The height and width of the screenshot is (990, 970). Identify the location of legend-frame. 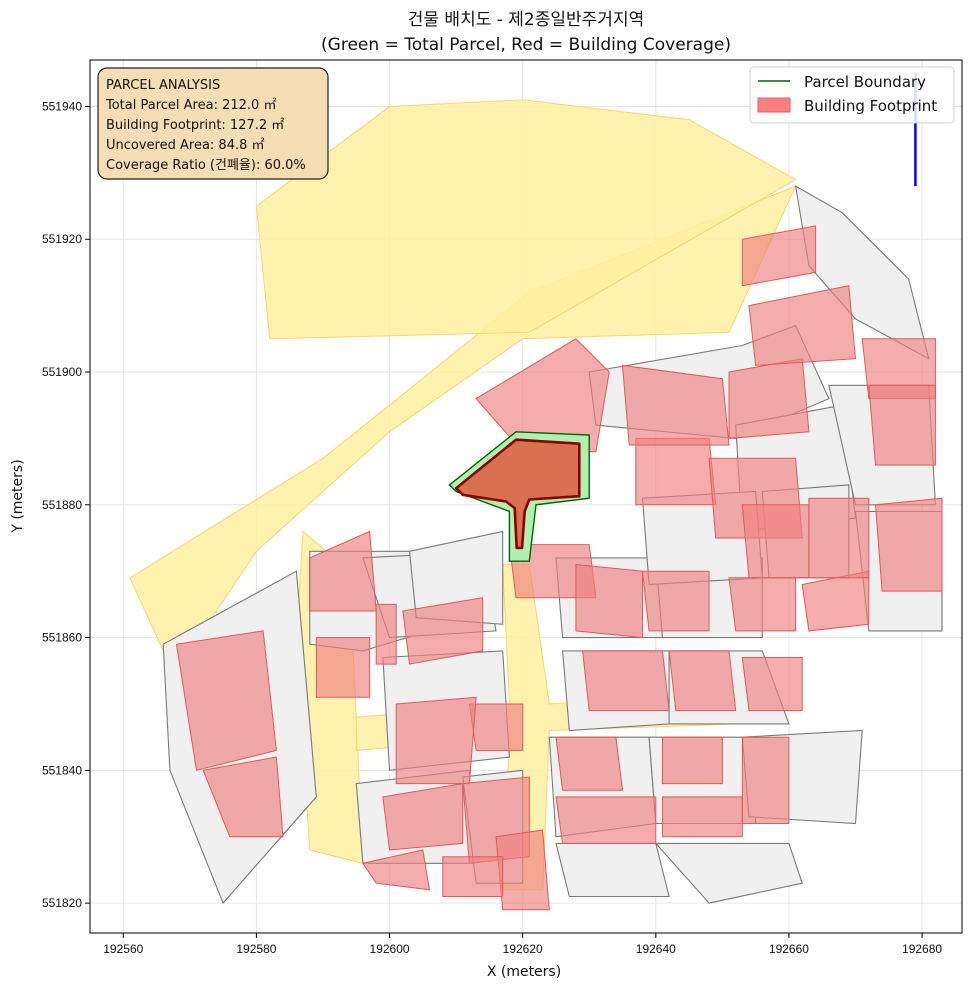
(852, 95).